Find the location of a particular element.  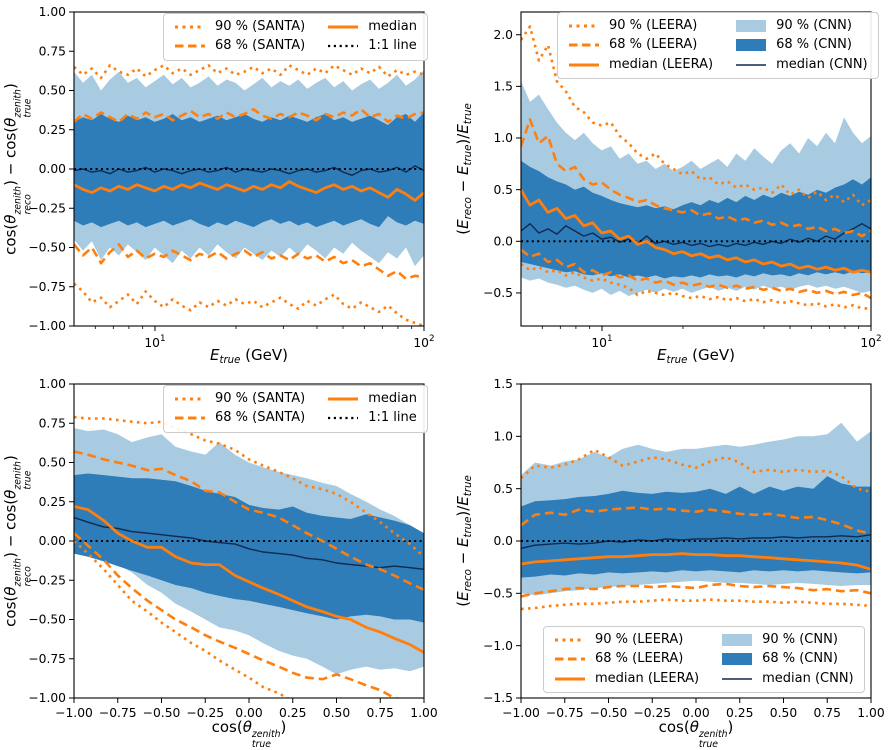

x-tick-label: −1.00 is located at coordinates (74, 713).